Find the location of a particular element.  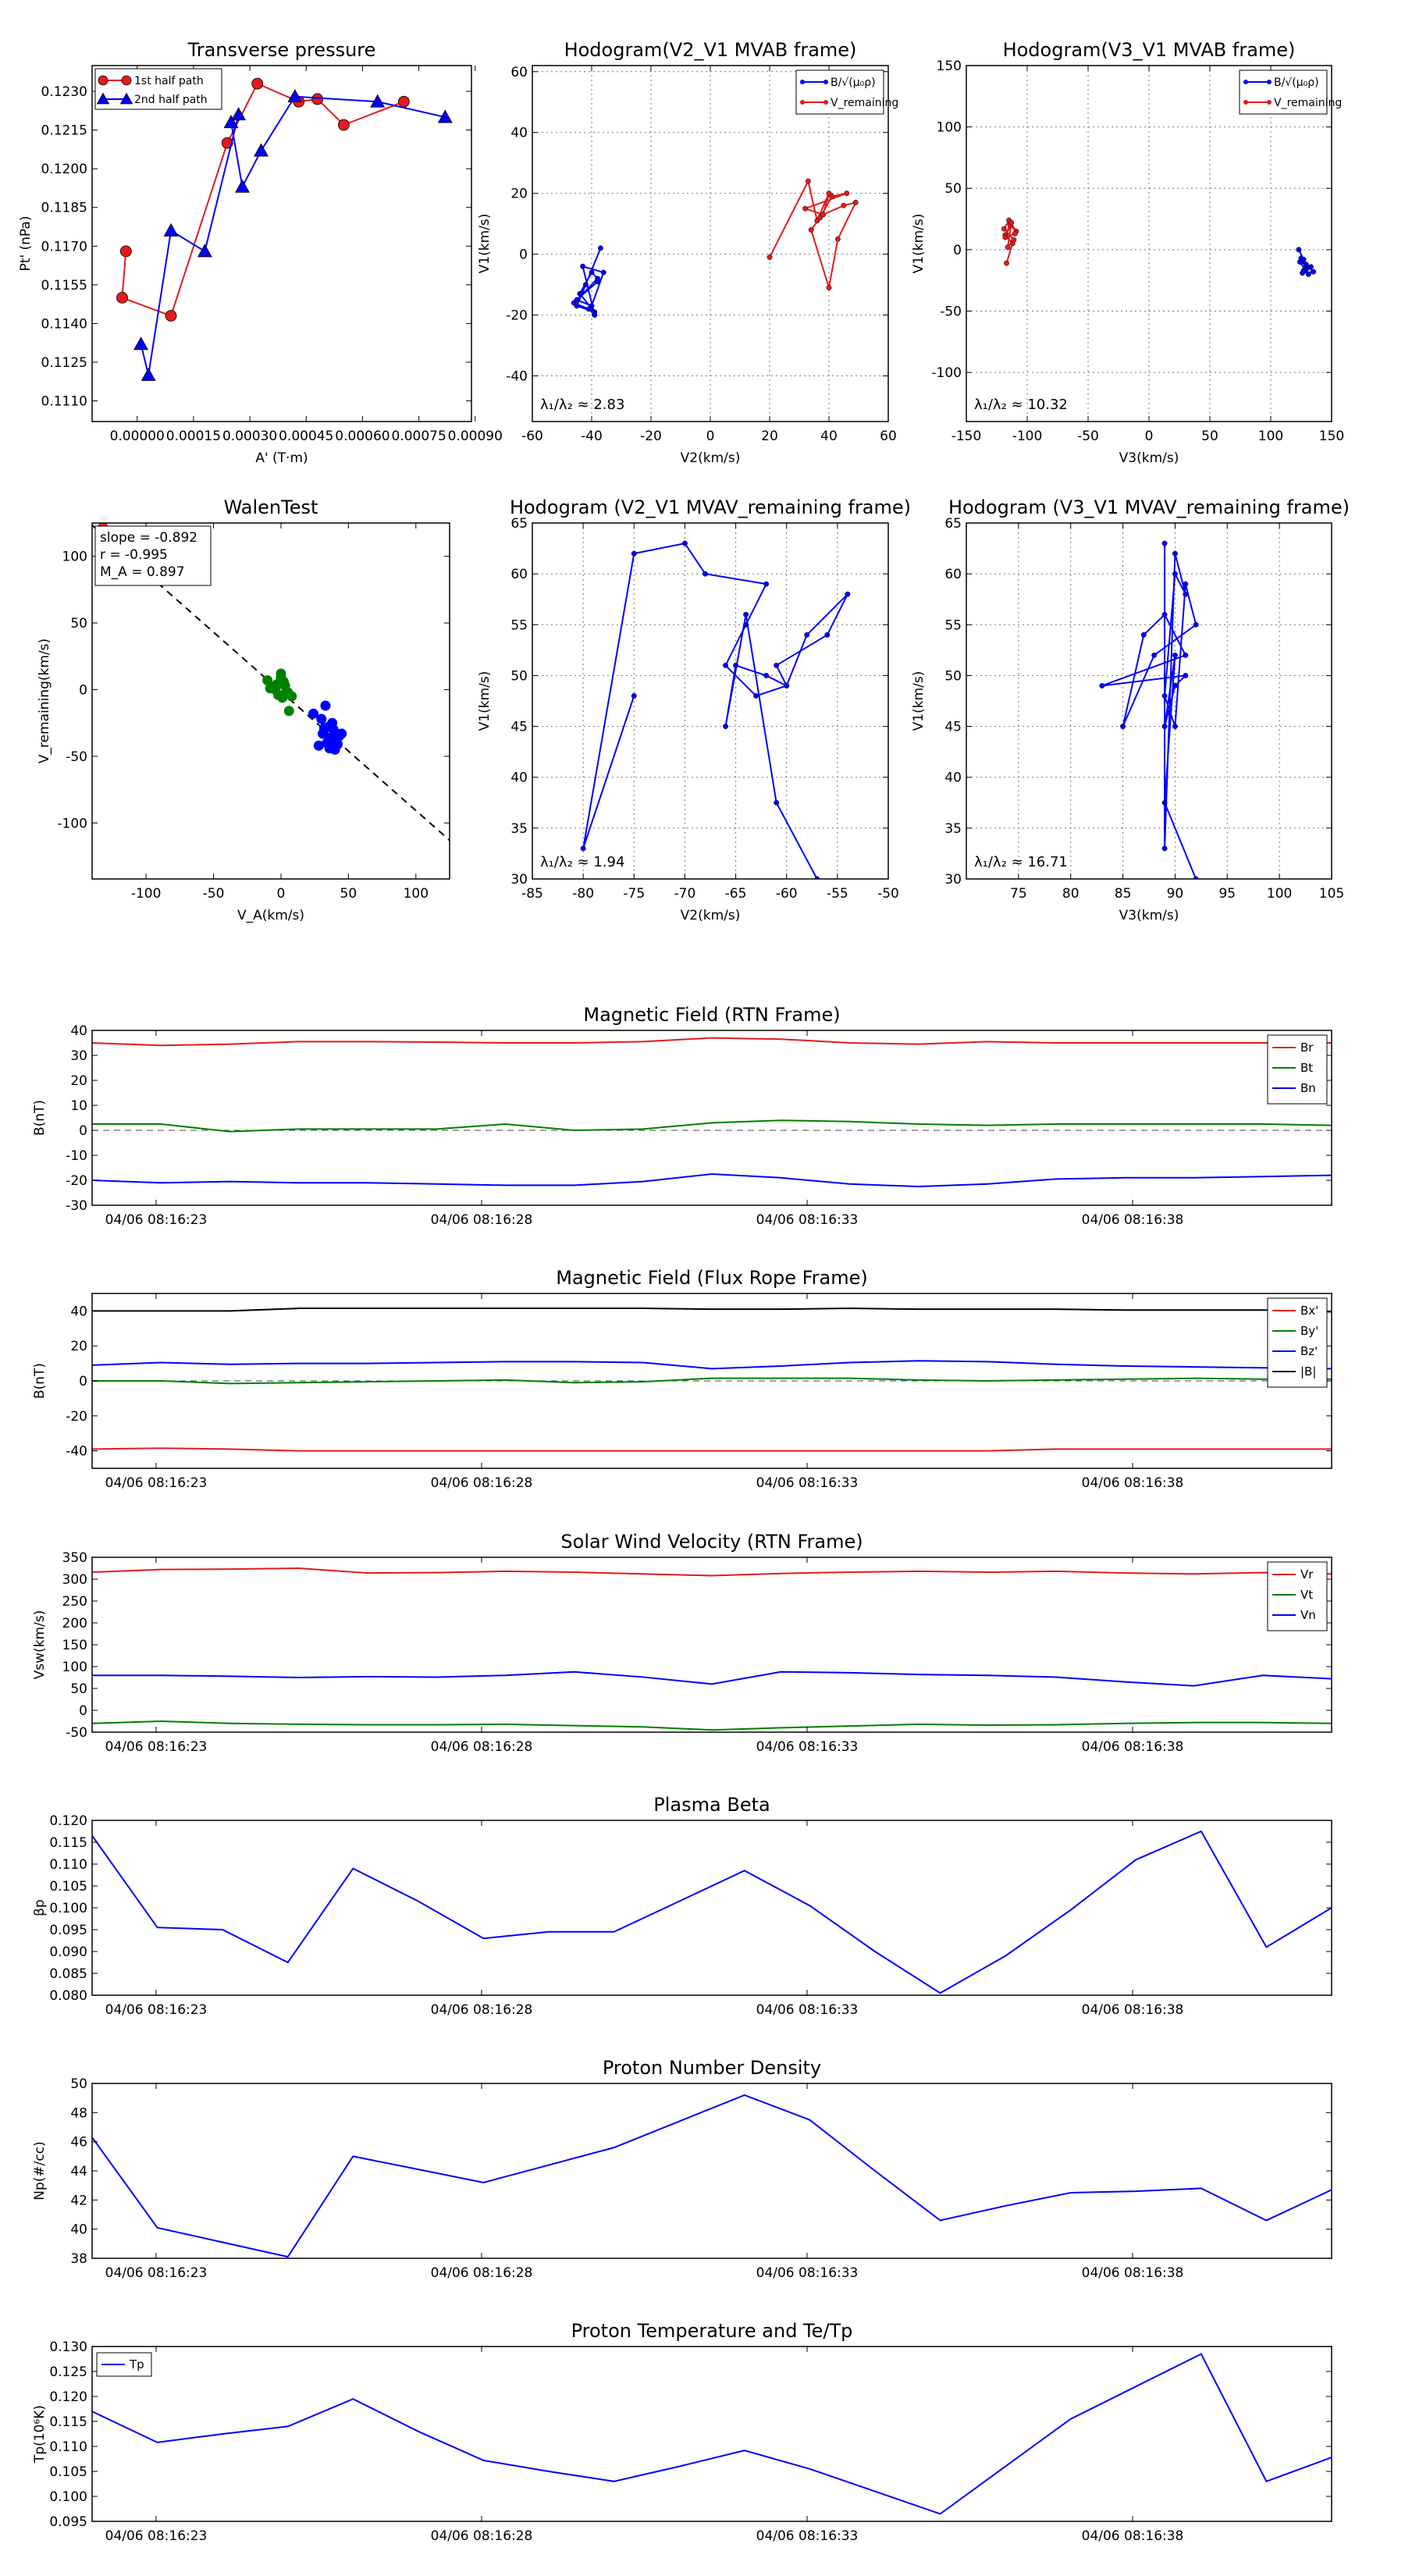

chart-title: Magnetic Field (Flux Rope Frame) is located at coordinates (712, 1278).